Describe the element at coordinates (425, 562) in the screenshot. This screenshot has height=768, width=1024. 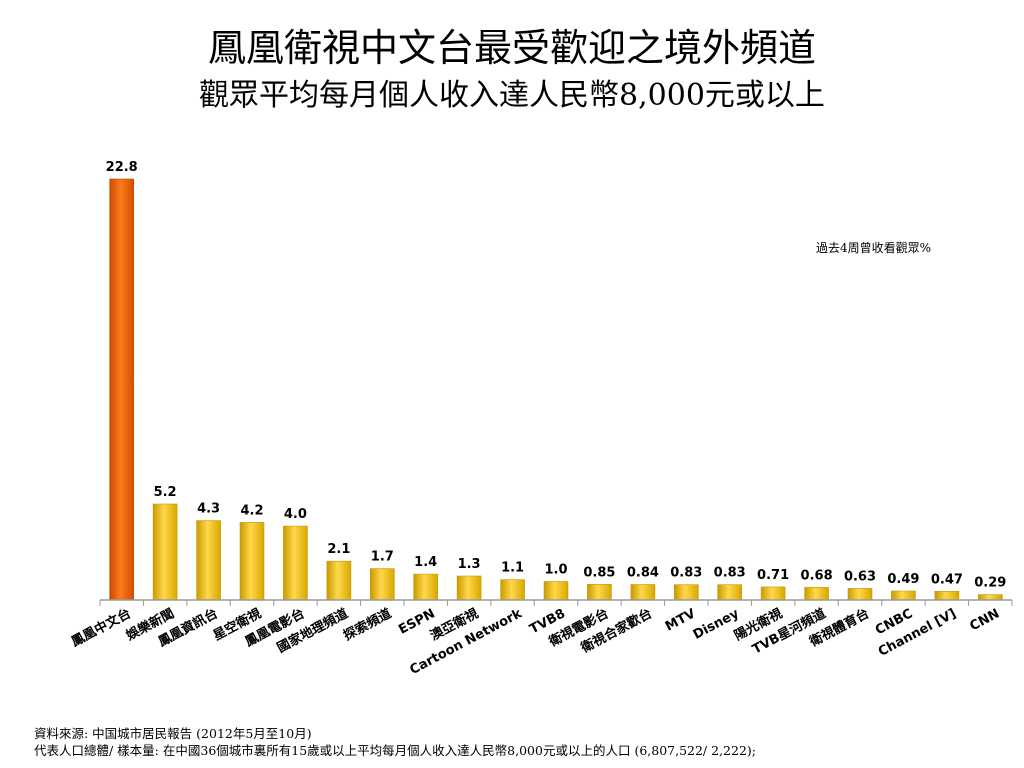
I see `value-label: 1.4` at that location.